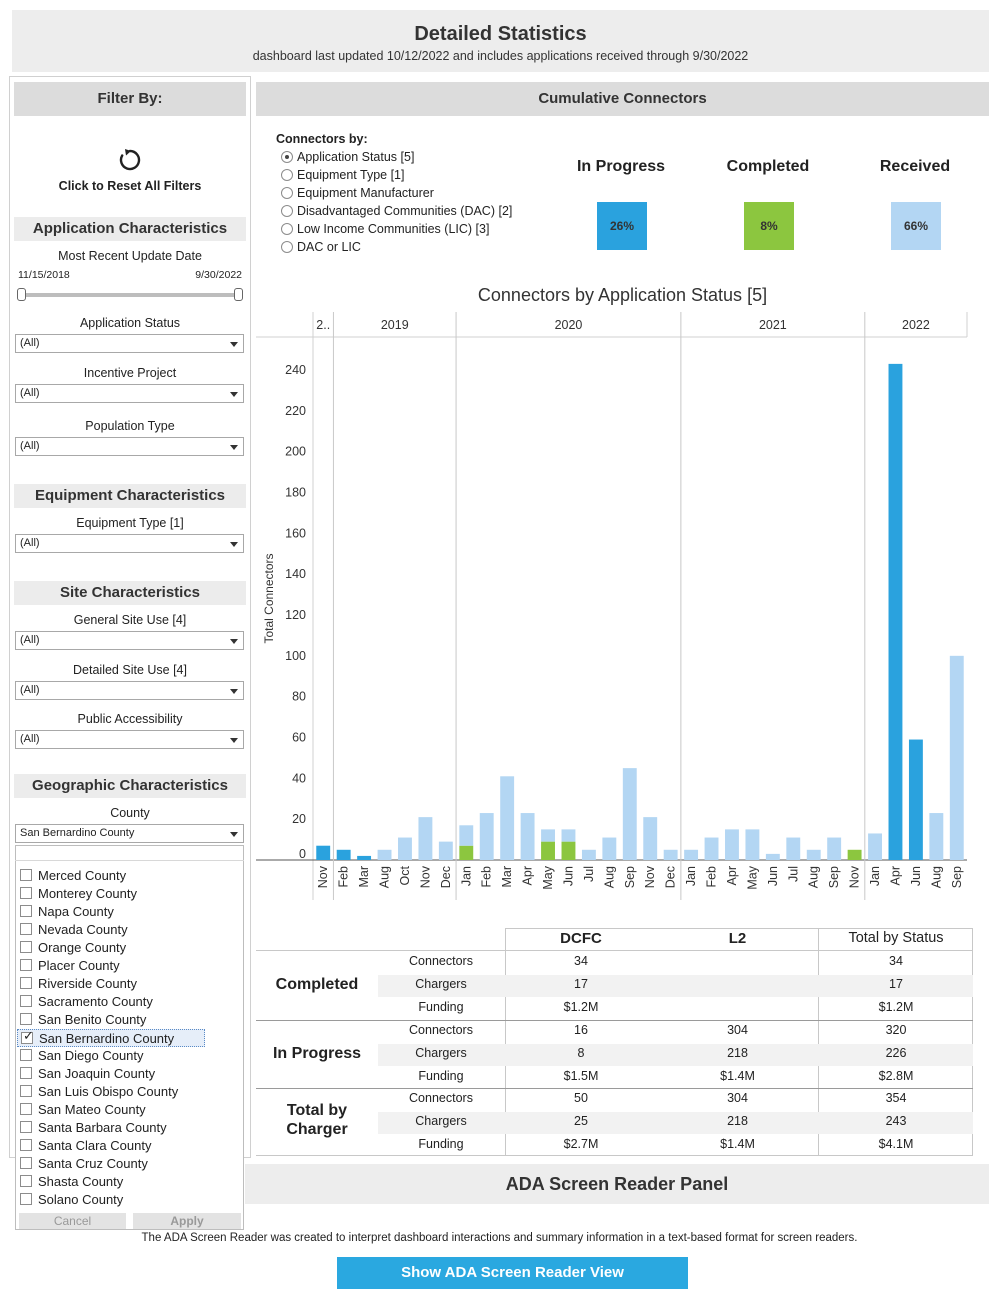 Image resolution: width=999 pixels, height=1292 pixels. I want to click on county-option: Shasta County, so click(71, 1182).